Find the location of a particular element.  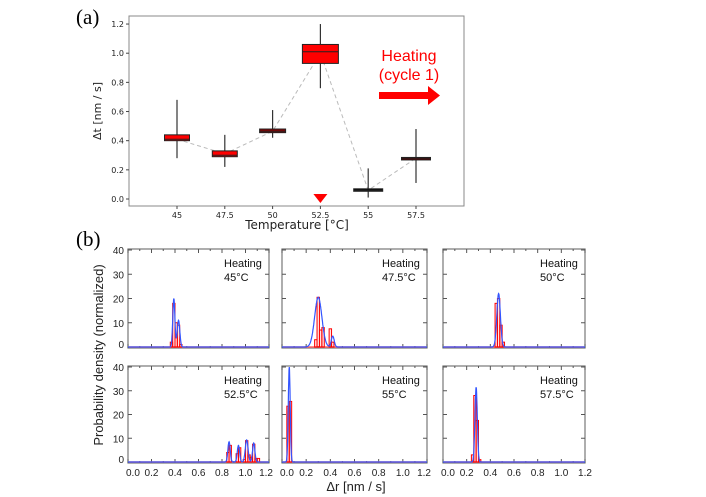

histogram-panel-57.5°C: 0.0 0.2 0.4 0.6 0.8 1.0 1.2 Heating 57.5°C is located at coordinates (516, 422).